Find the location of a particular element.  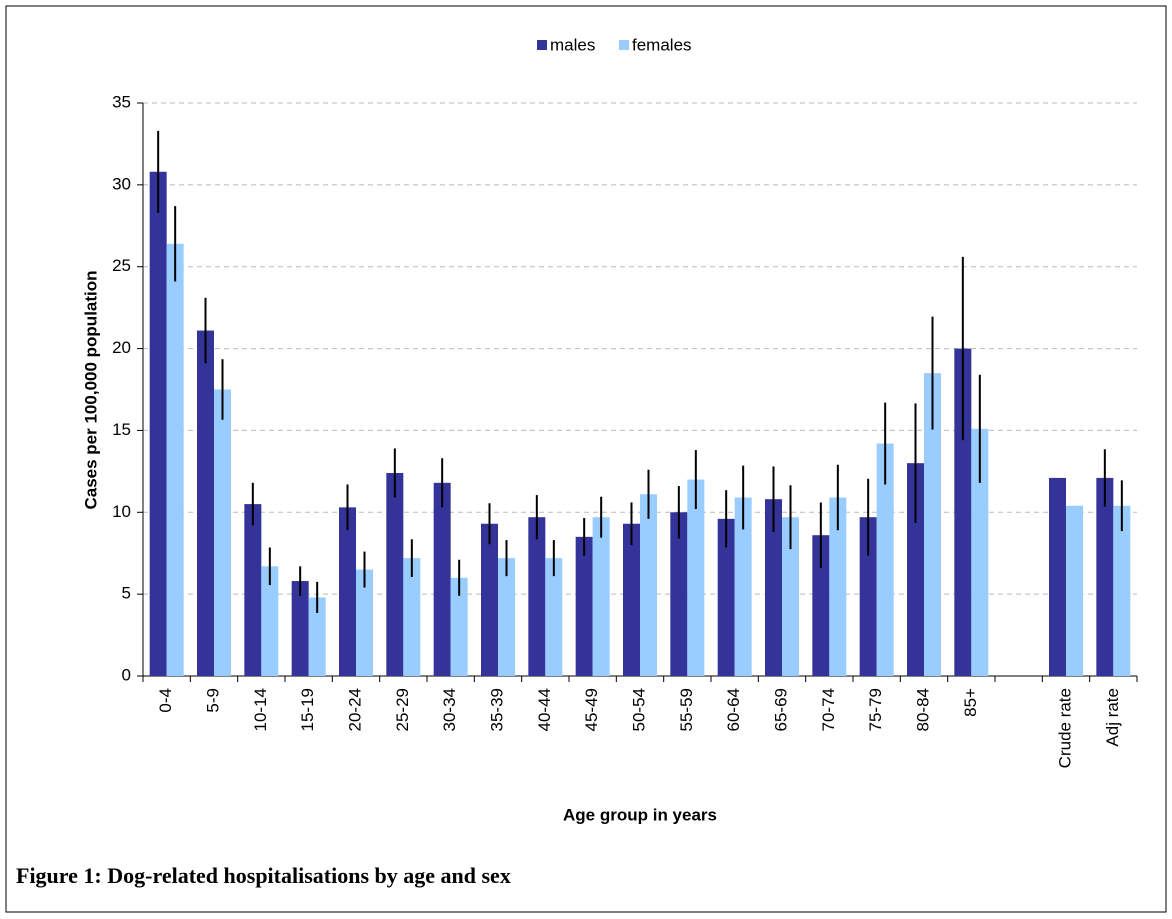

x-tick-label: 85+ is located at coordinates (970, 702).